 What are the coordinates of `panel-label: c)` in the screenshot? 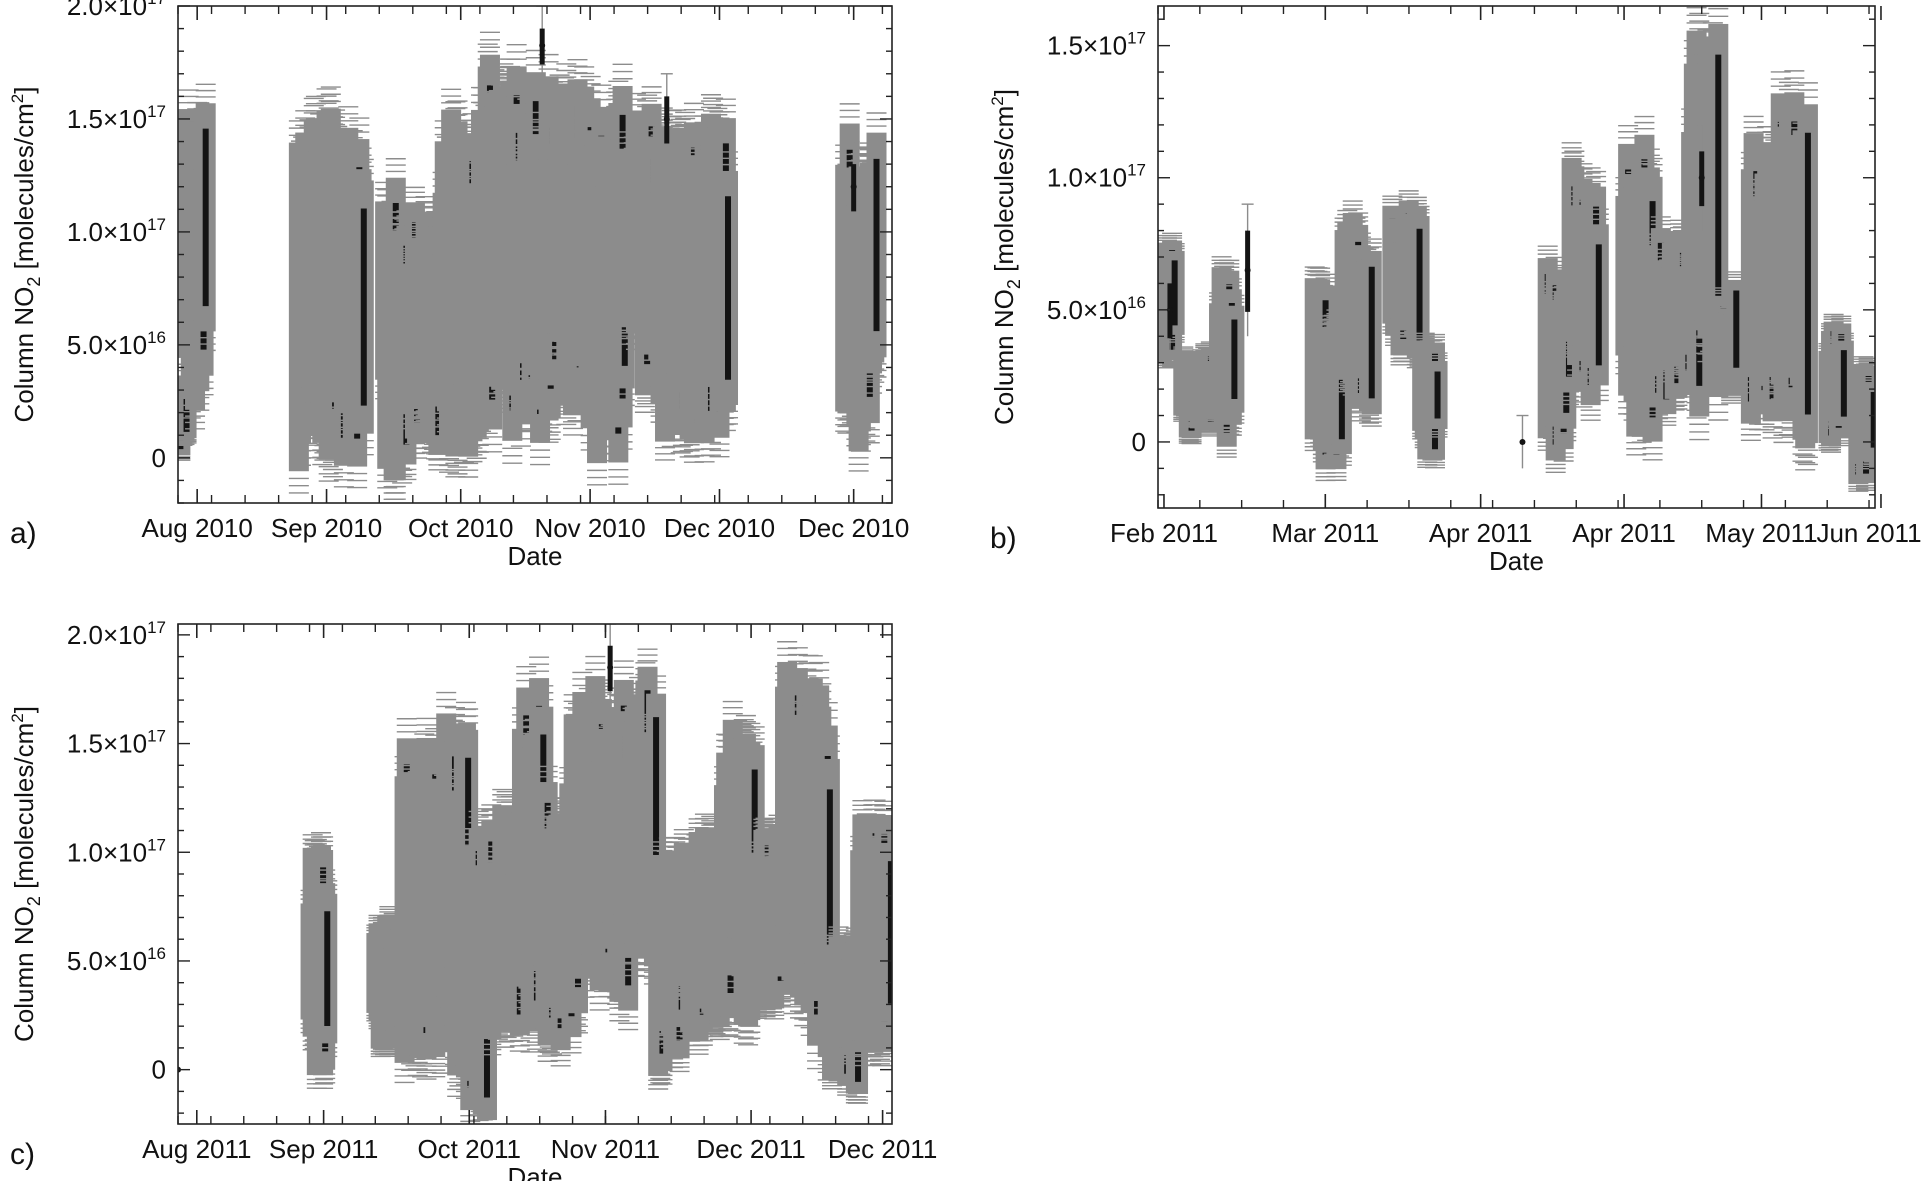 It's located at (22, 1154).